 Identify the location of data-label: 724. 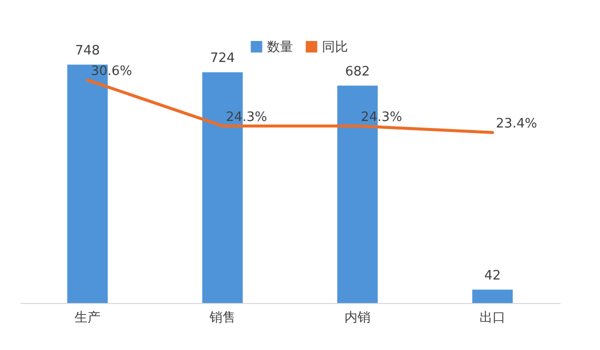
(222, 58).